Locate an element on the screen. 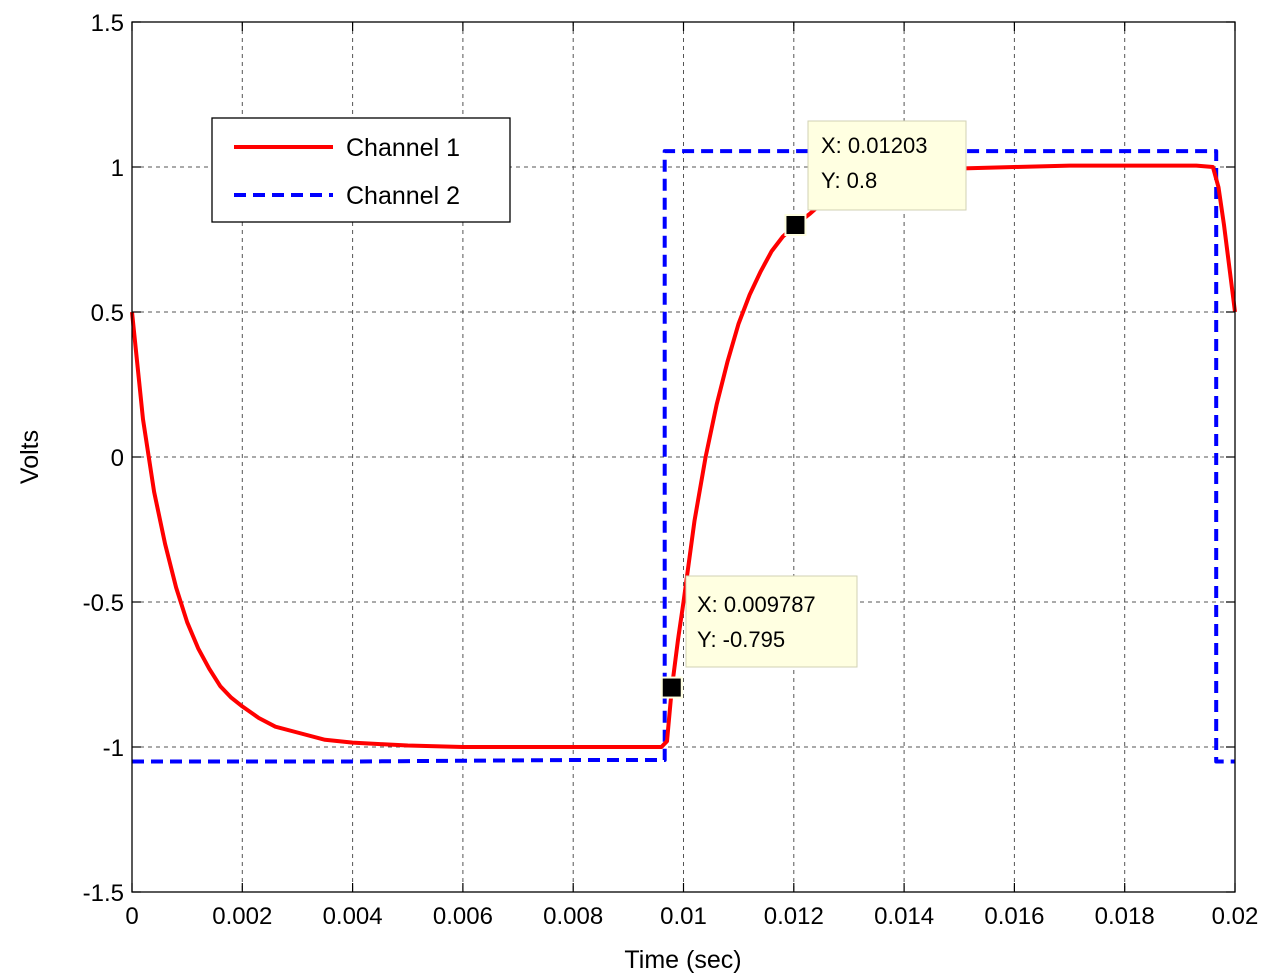  y-tick-label: -1 is located at coordinates (113, 748).